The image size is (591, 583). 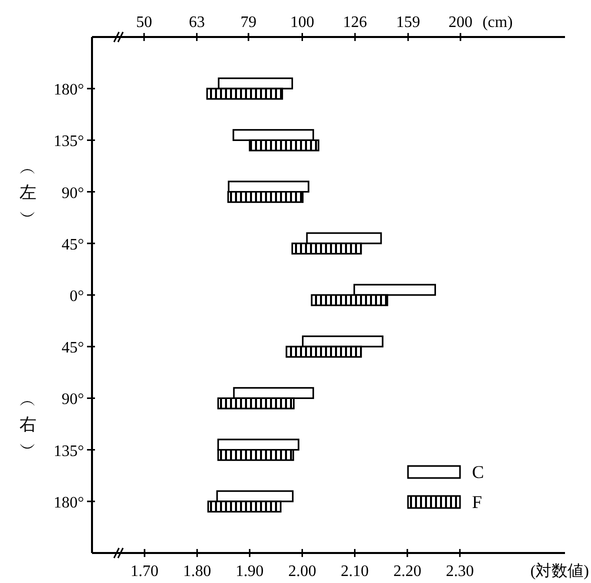 What do you see at coordinates (196, 22) in the screenshot?
I see `x2-tick-label: 63` at bounding box center [196, 22].